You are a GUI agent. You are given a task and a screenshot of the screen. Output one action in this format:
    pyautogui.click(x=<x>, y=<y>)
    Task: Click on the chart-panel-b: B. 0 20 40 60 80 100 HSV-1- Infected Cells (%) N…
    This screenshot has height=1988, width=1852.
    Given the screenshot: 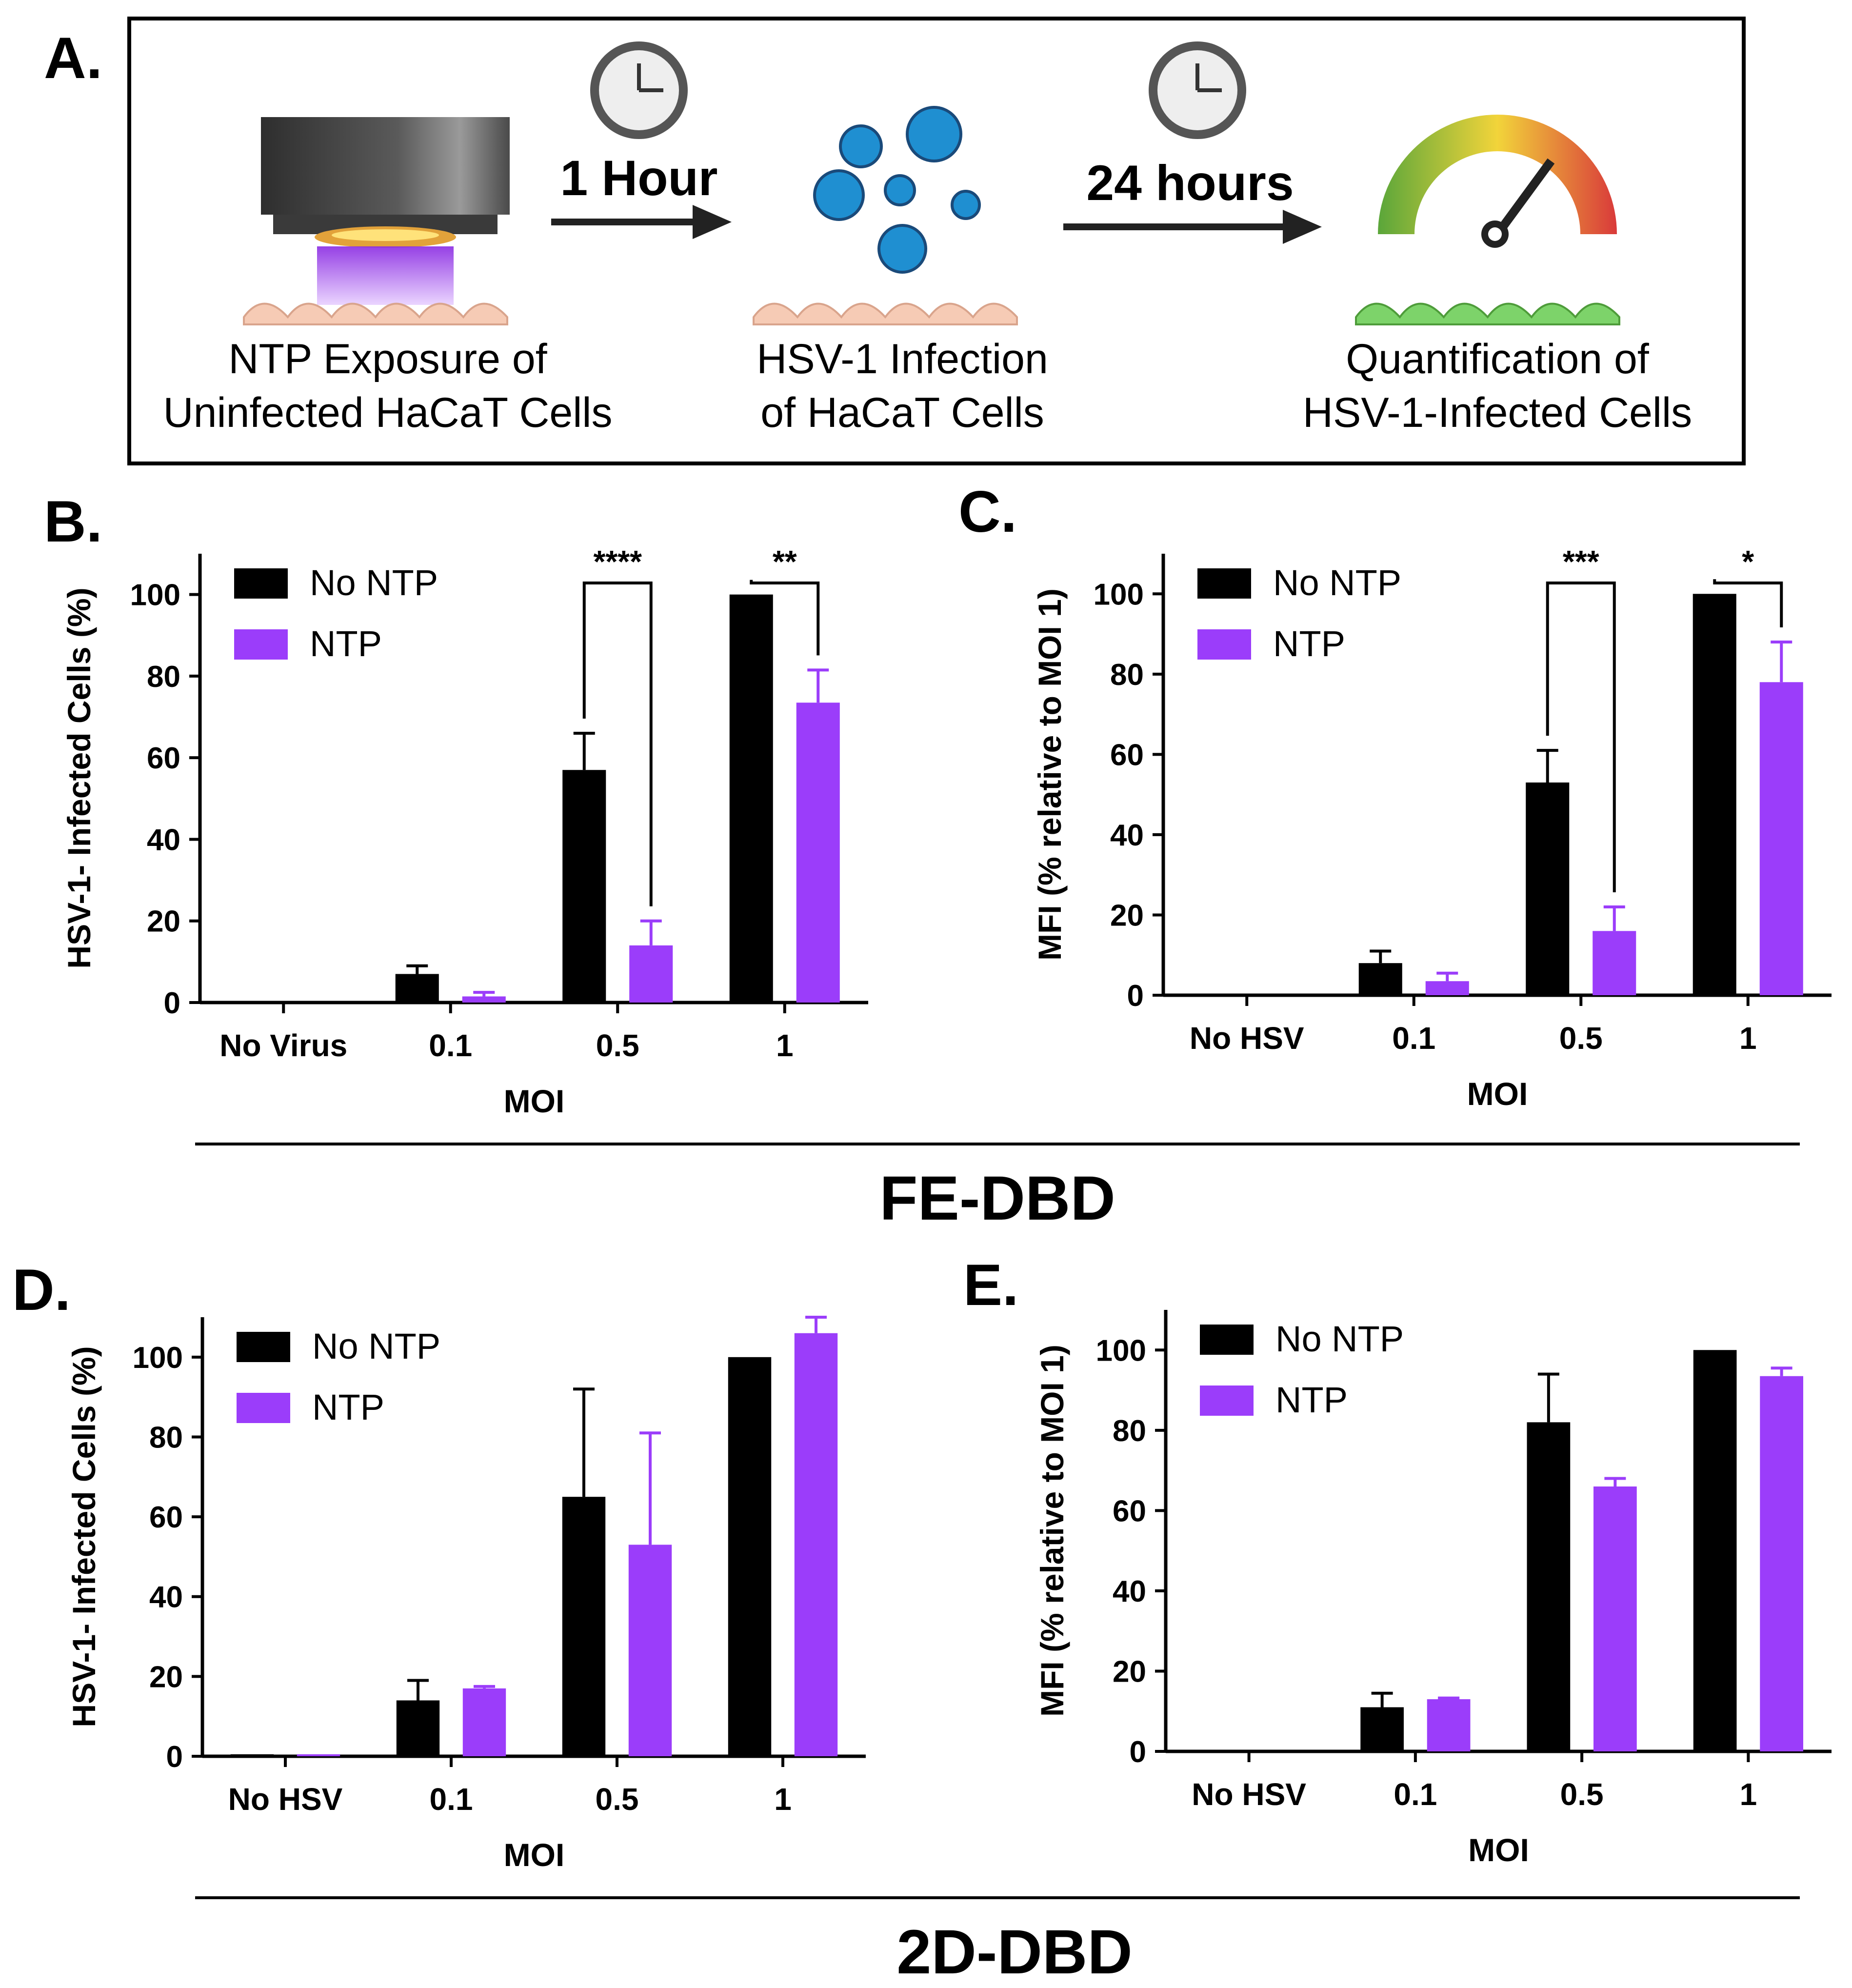 What is the action you would take?
    pyautogui.click(x=456, y=804)
    